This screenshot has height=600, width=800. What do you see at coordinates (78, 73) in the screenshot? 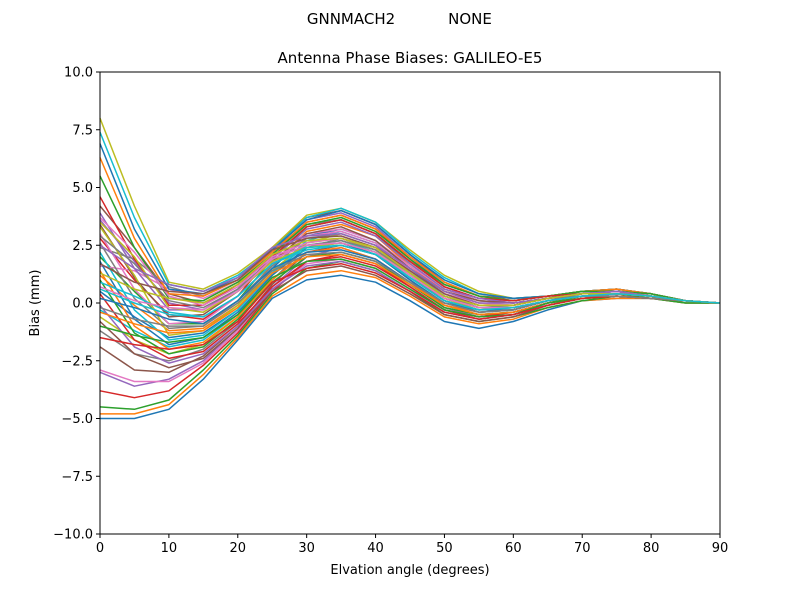
I see `y-tick-label: 10.0` at bounding box center [78, 73].